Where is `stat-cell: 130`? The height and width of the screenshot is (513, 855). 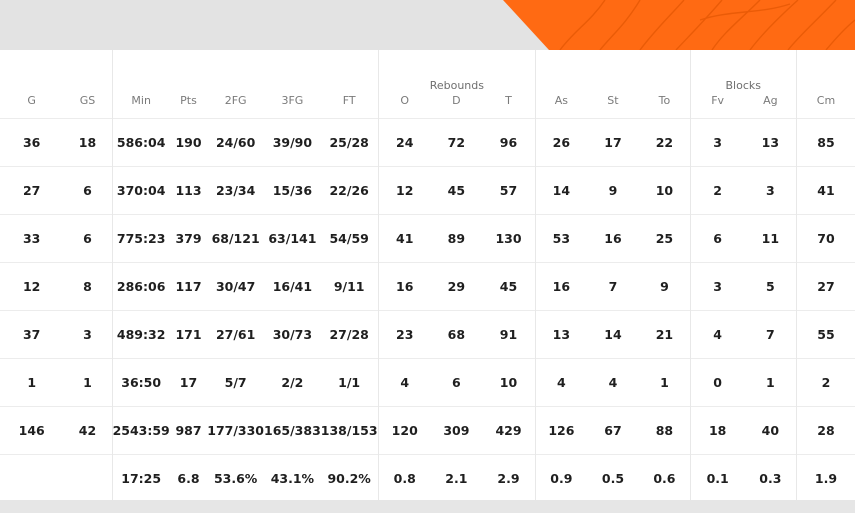 stat-cell: 130 is located at coordinates (508, 238).